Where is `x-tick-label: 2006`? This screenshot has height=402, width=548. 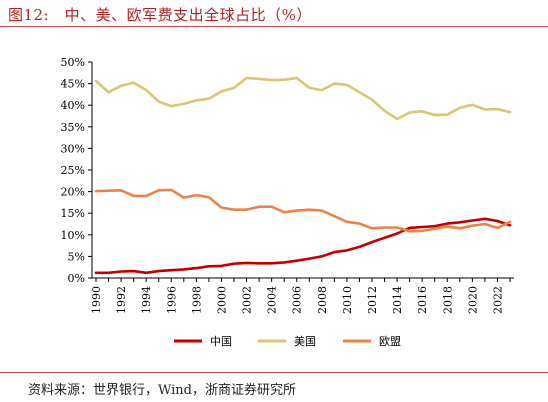 x-tick-label: 2006 is located at coordinates (297, 300).